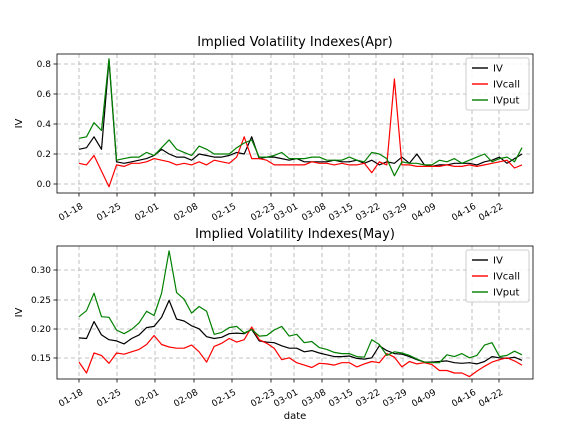  What do you see at coordinates (294, 42) in the screenshot?
I see `chart-title: Implied Volatility Indexes(Apr)` at bounding box center [294, 42].